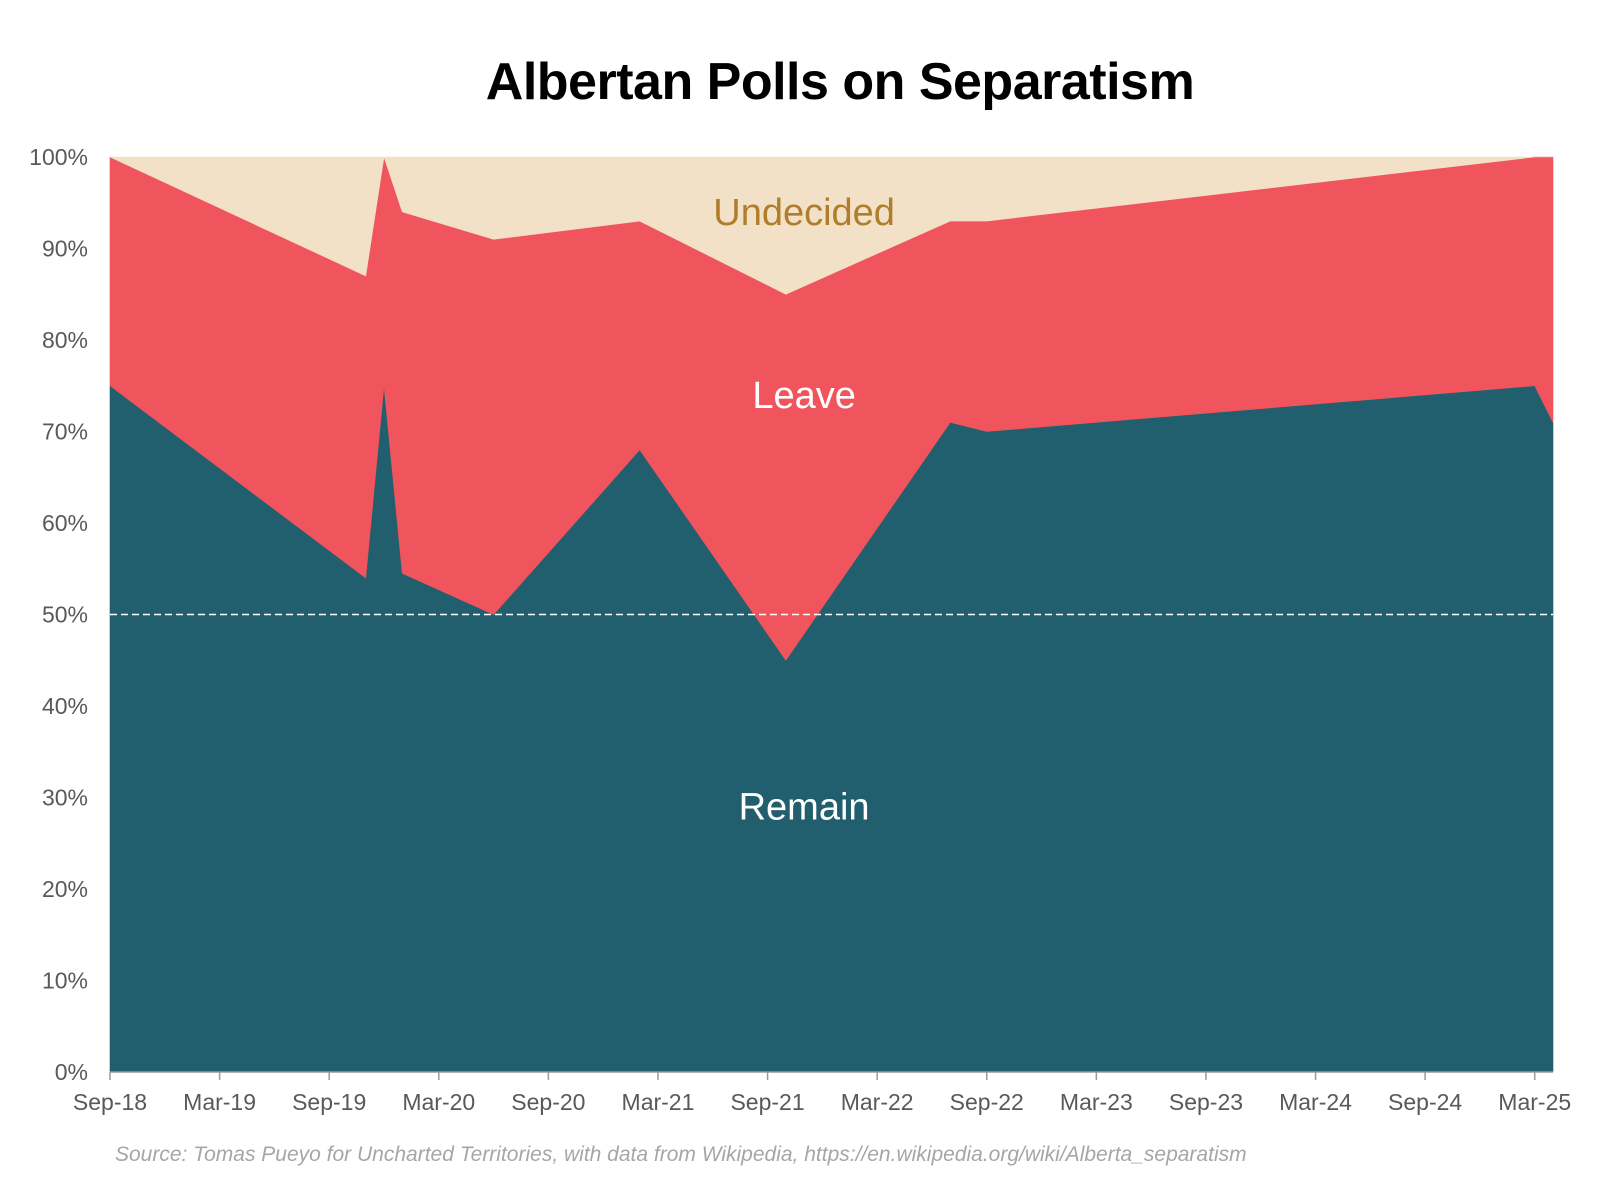 The image size is (1600, 1186). What do you see at coordinates (767, 1102) in the screenshot?
I see `x-tick-label: Sep-21` at bounding box center [767, 1102].